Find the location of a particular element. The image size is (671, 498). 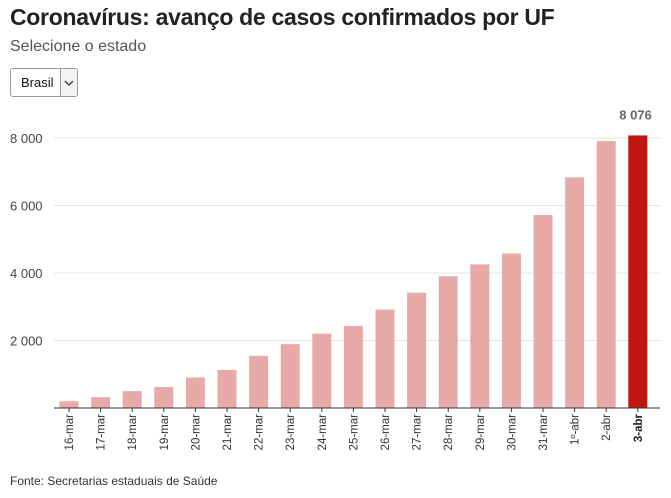

highlight-value-label: 8 076 is located at coordinates (635, 114).